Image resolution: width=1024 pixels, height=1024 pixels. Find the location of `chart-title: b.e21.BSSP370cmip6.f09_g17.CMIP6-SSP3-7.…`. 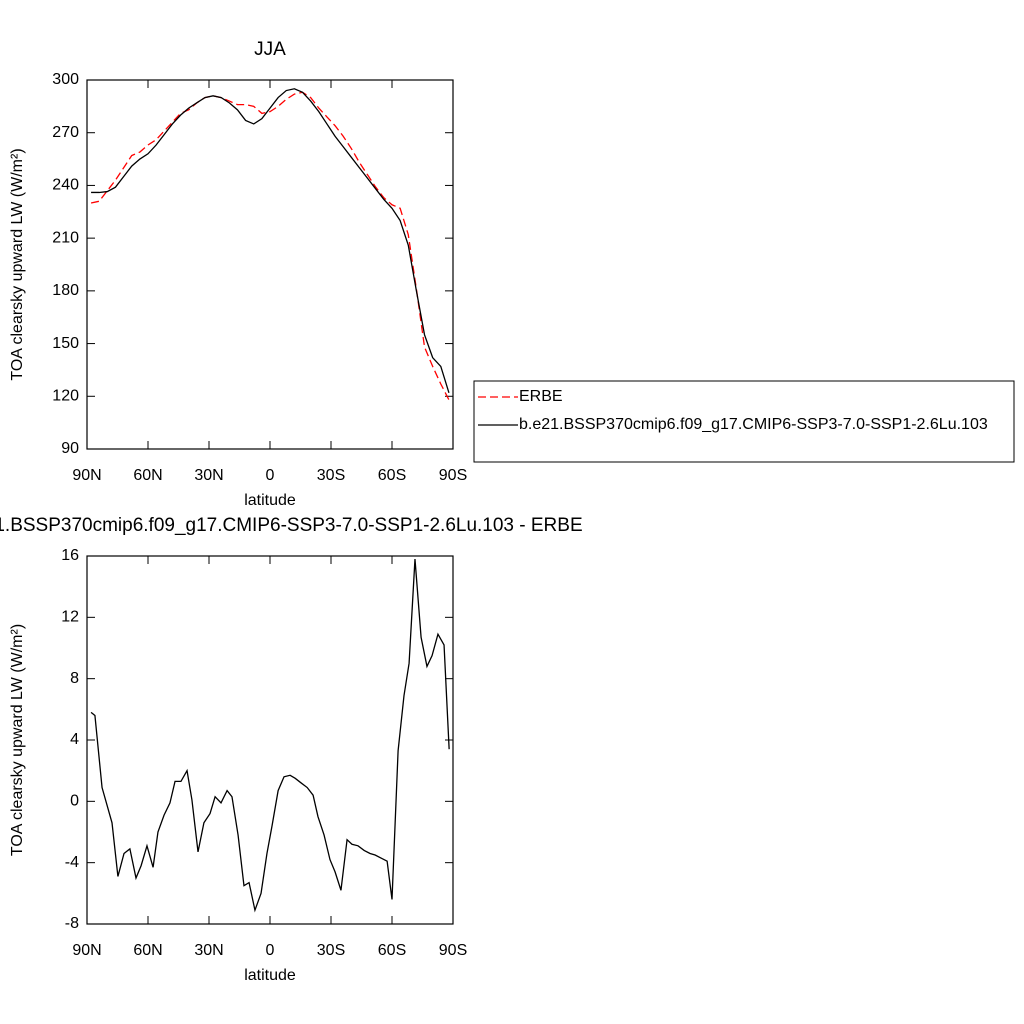

chart-title: b.e21.BSSP370cmip6.f09_g17.CMIP6-SSP3-7.… is located at coordinates (291, 525).